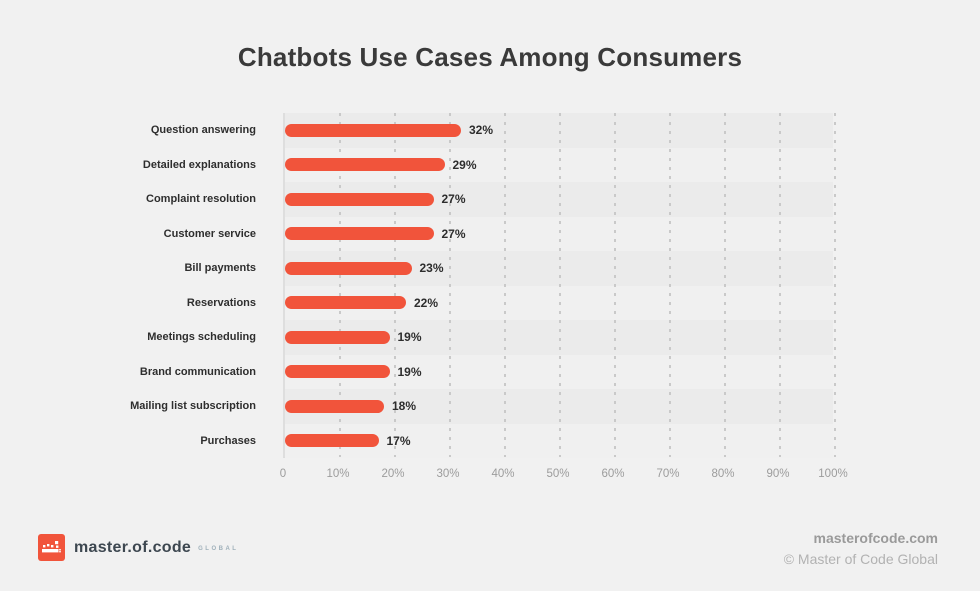  What do you see at coordinates (613, 474) in the screenshot?
I see `x-tick-label: 60%` at bounding box center [613, 474].